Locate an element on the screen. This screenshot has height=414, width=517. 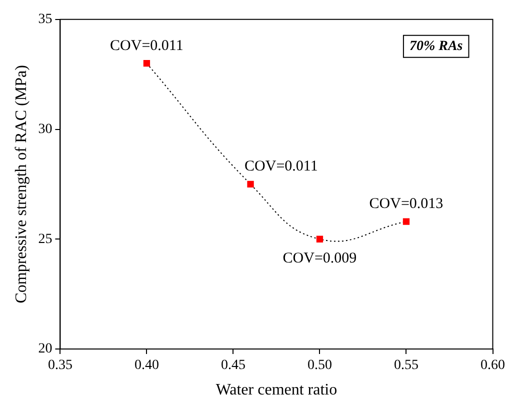
x-tick-label: 0.35 is located at coordinates (60, 366).